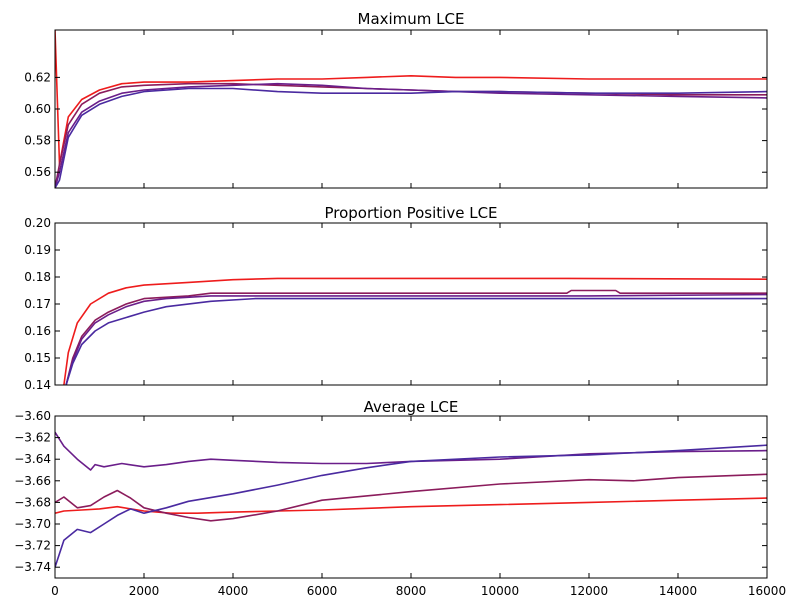 The image size is (791, 603). What do you see at coordinates (32, 481) in the screenshot?
I see `y-tick-label: −3.66` at bounding box center [32, 481].